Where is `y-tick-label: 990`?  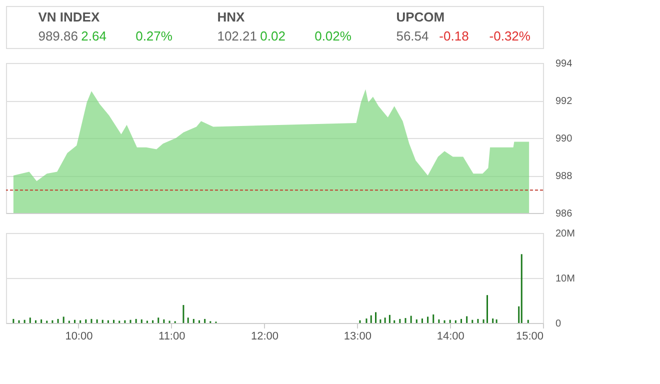
y-tick-label: 990 is located at coordinates (564, 139).